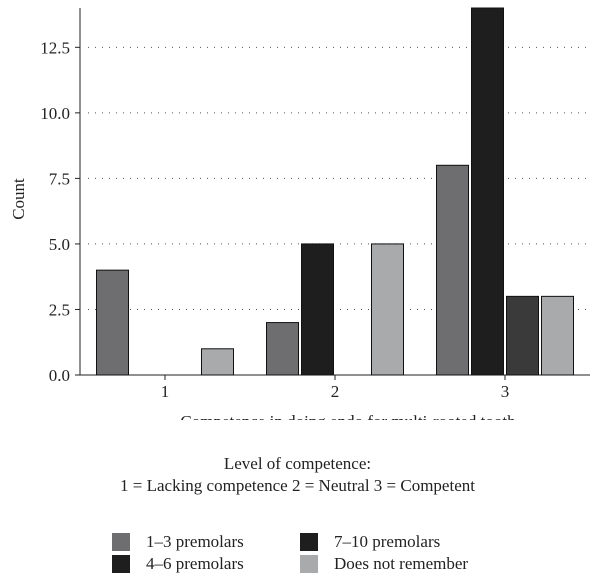 Image resolution: width=595 pixels, height=580 pixels. I want to click on legend-item: 4–6 premolars, so click(178, 564).